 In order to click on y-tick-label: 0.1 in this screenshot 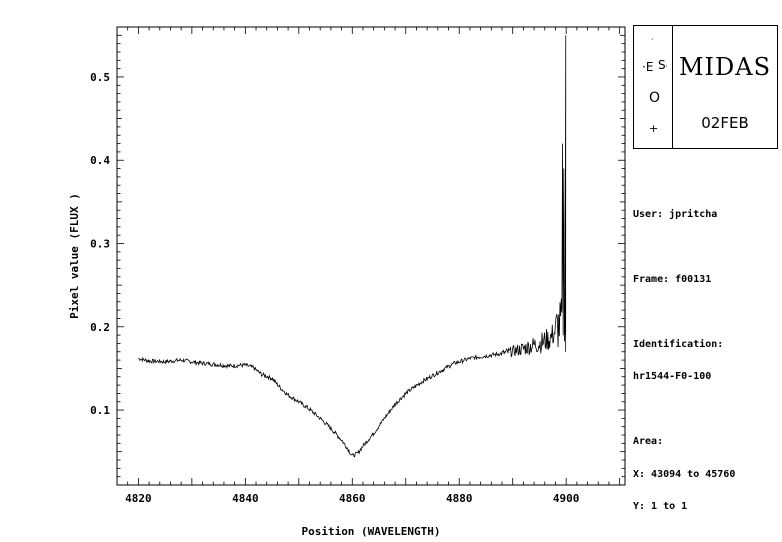, I will do `click(100, 410)`.